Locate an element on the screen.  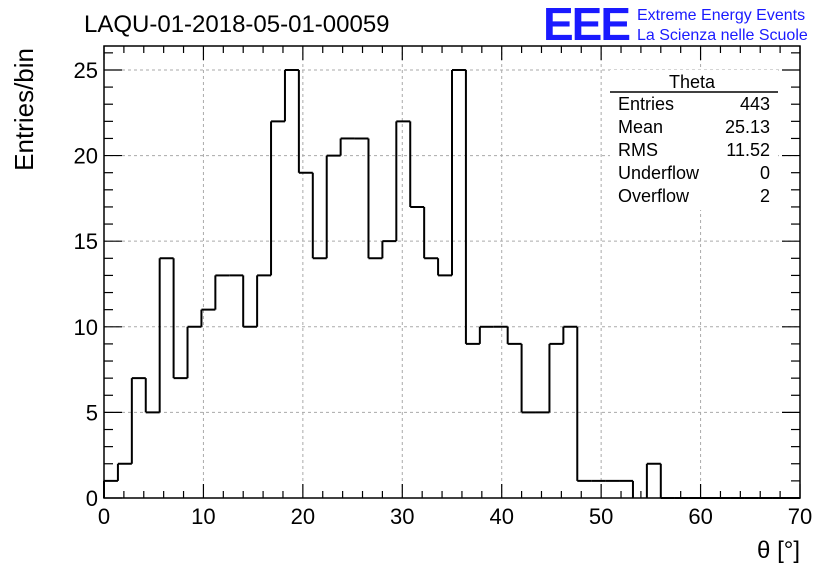
stats-row-label: Underflow is located at coordinates (659, 173).